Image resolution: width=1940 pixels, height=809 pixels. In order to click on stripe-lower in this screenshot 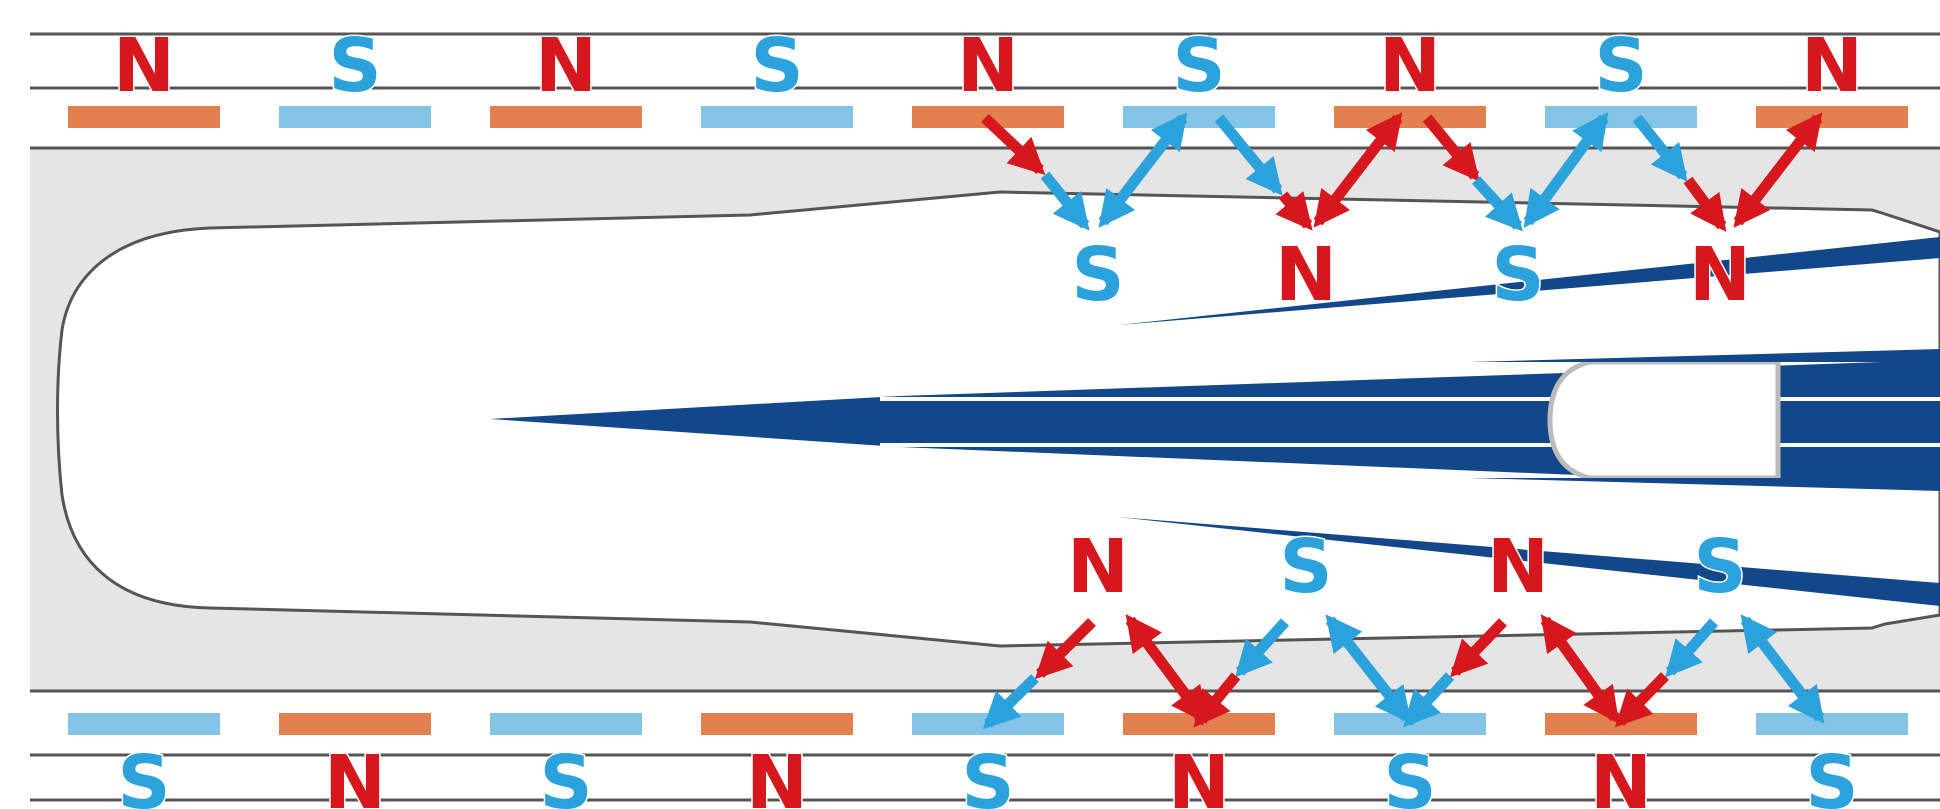, I will do `click(1529, 561)`.